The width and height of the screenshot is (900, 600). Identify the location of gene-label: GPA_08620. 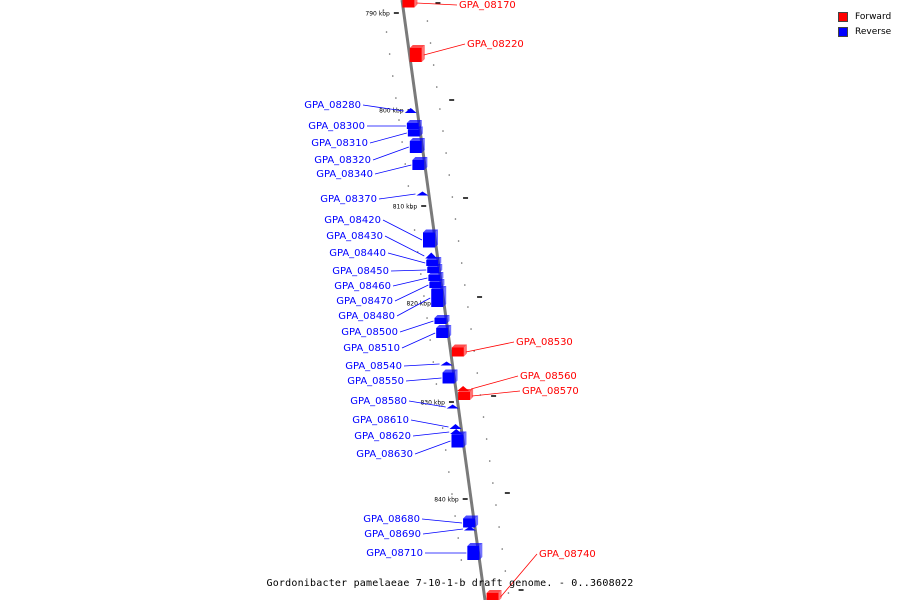
(382, 436).